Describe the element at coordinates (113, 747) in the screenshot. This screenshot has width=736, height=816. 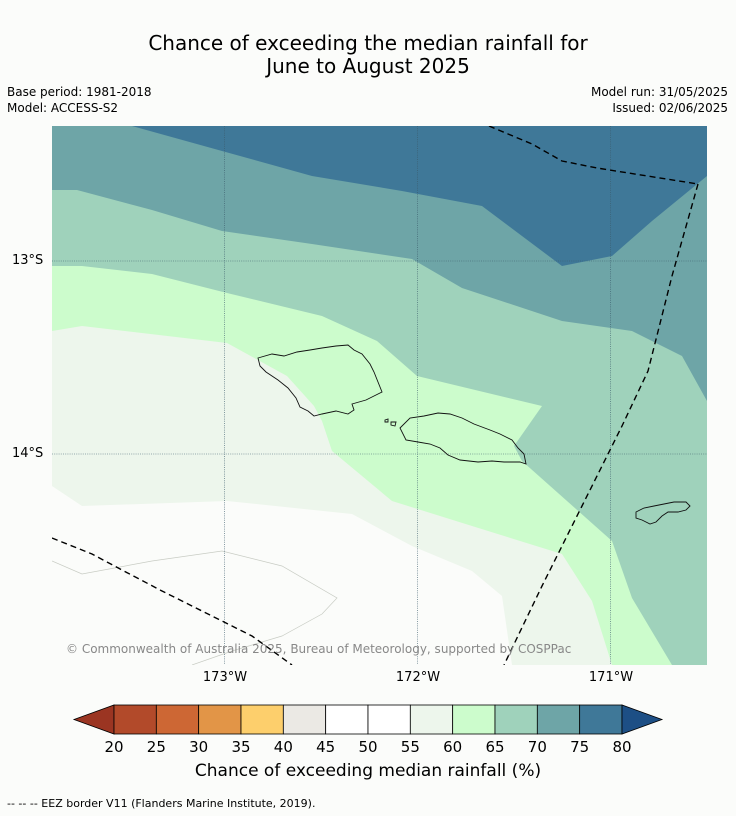
I see `colorbar-tick-label: 20` at that location.